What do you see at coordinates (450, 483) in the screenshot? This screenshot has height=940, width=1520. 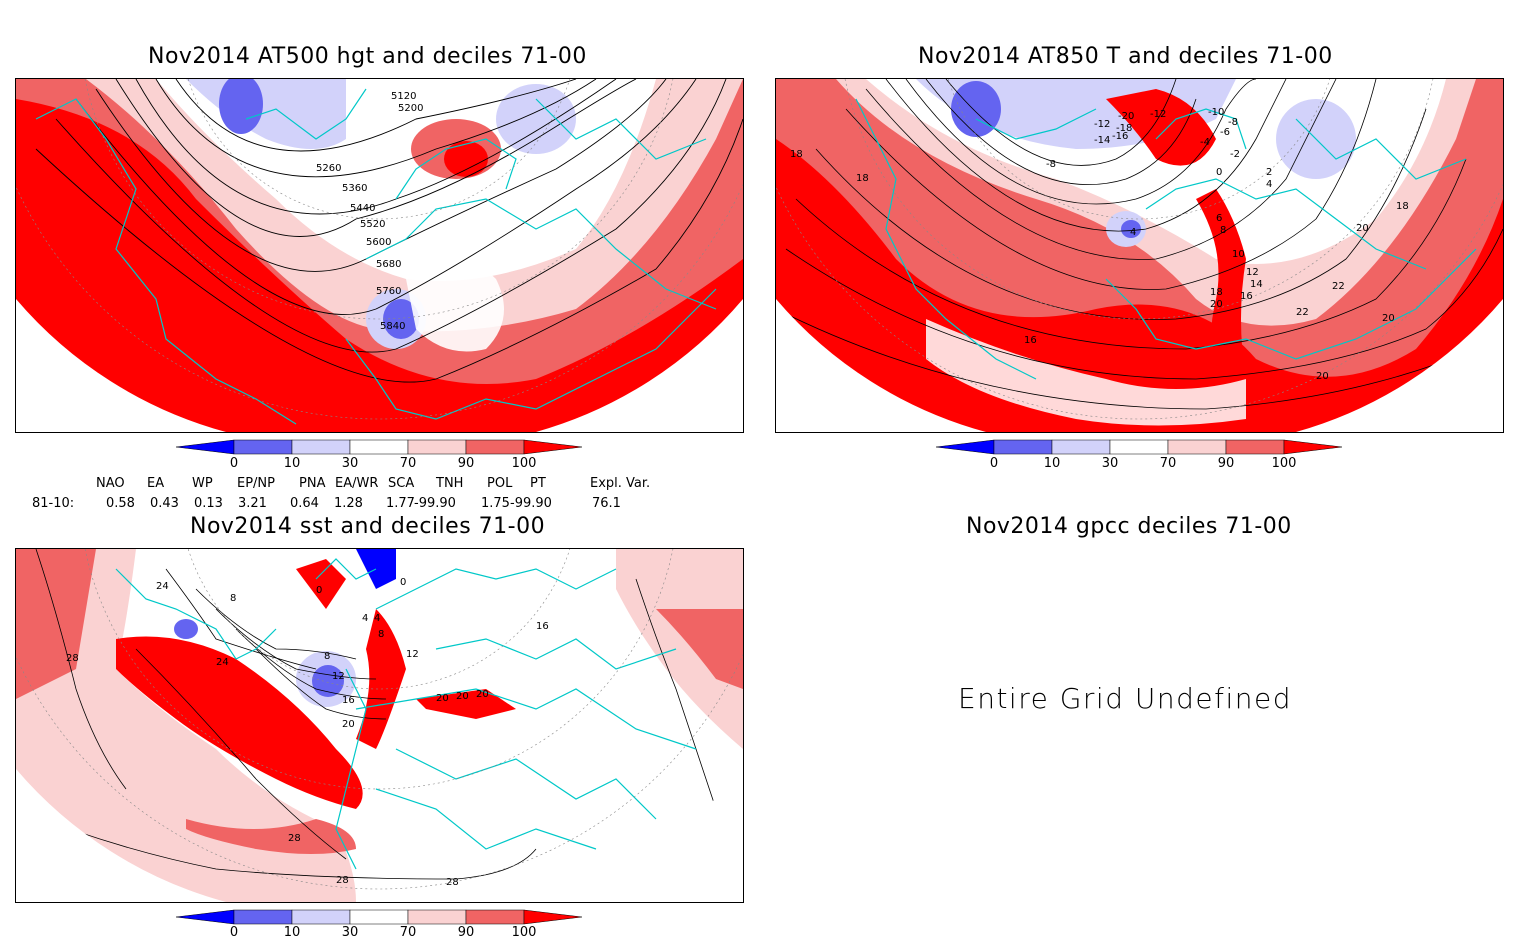 I see `index-name: TNH` at bounding box center [450, 483].